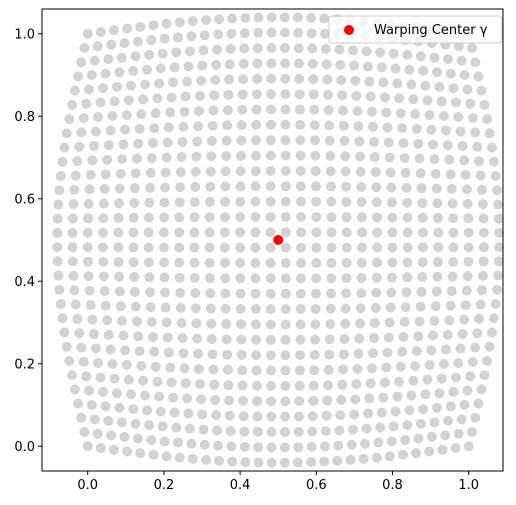 This screenshot has height=505, width=516. Describe the element at coordinates (278, 482) in the screenshot. I see `x-axis-ticks: 0.0 0.2 0.4 0.6 0.8 1.0` at that location.